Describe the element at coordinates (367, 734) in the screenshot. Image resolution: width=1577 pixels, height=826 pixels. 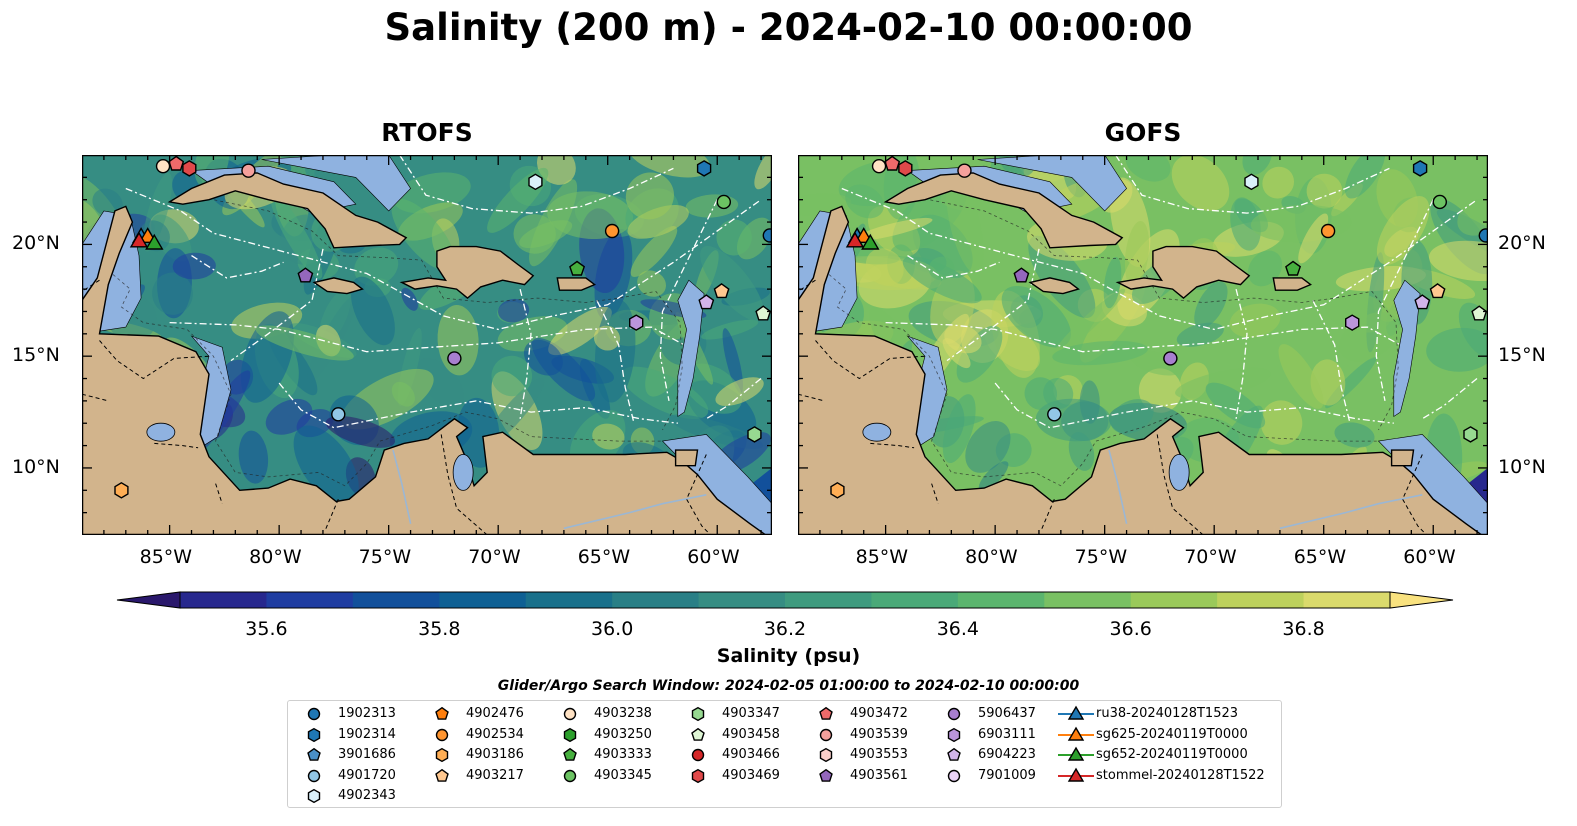
I see `legend-item-label: 1902314` at that location.